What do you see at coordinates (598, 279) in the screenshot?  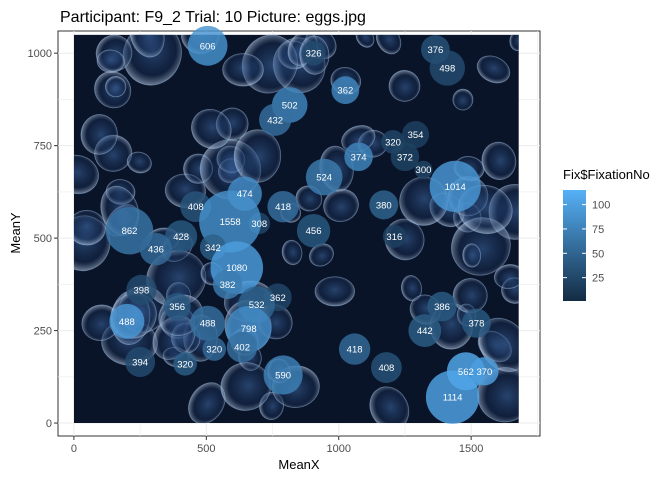 I see `legend-tick-label: 25` at bounding box center [598, 279].